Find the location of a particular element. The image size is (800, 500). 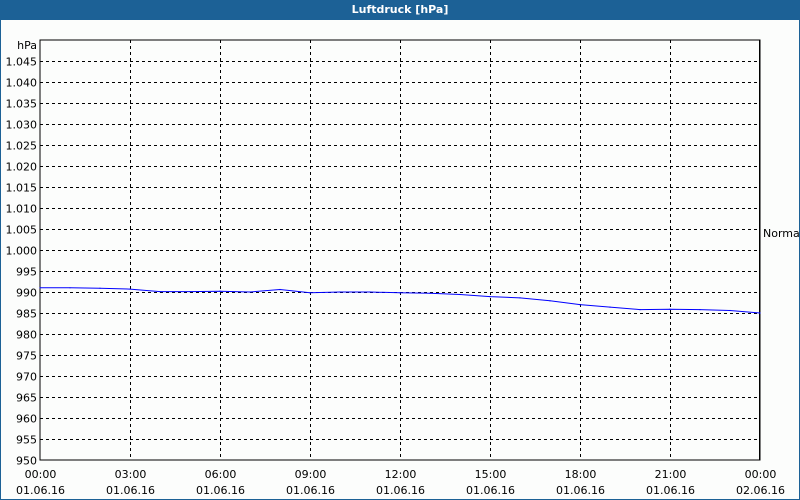

x-tick-time: 15:00 is located at coordinates (491, 474).